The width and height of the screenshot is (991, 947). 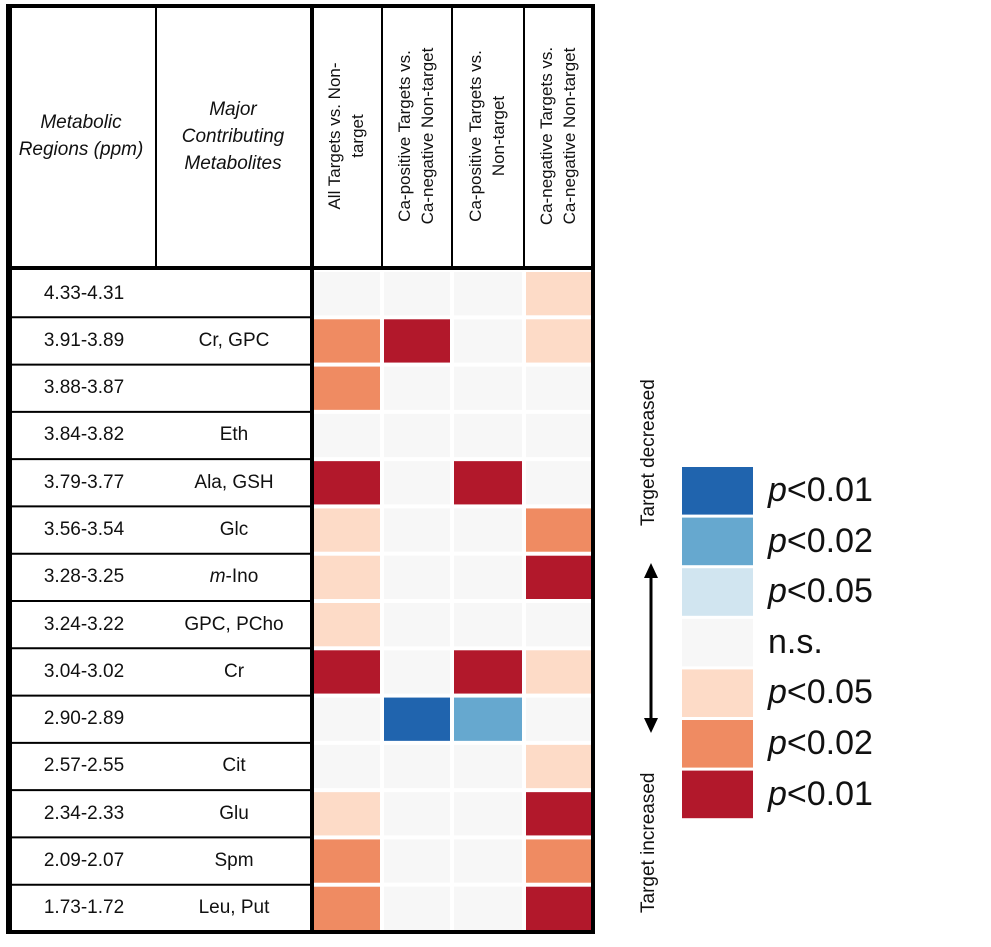 I want to click on legend-p-3: p, so click(x=777, y=591).